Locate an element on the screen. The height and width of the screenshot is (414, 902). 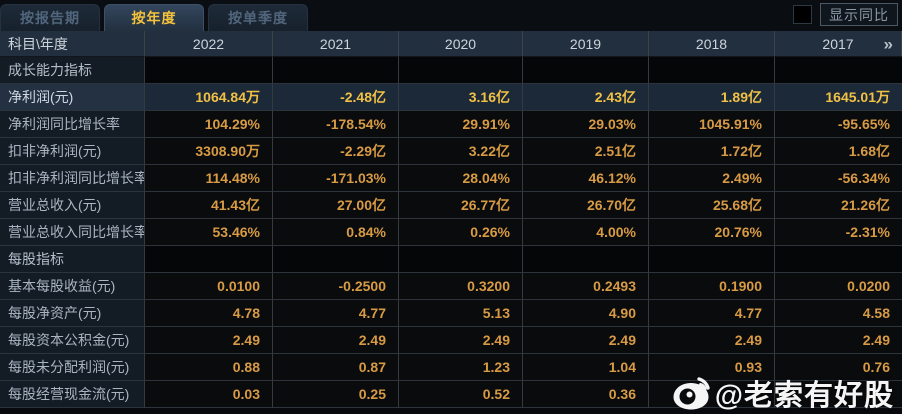
cell-value: 0.25 is located at coordinates (336, 394).